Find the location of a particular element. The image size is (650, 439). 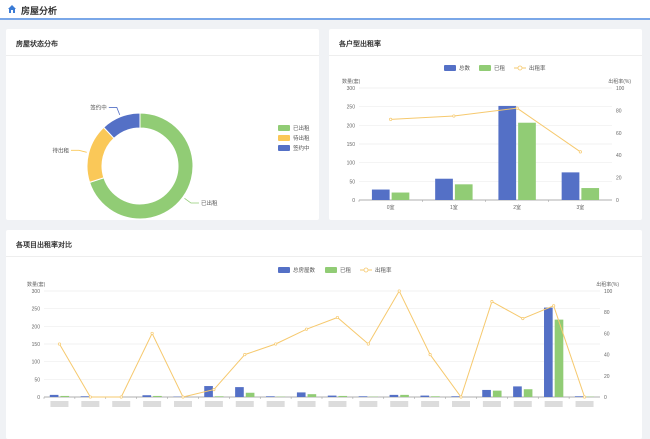

unit-card-title: 各户型出租率 is located at coordinates (360, 44).